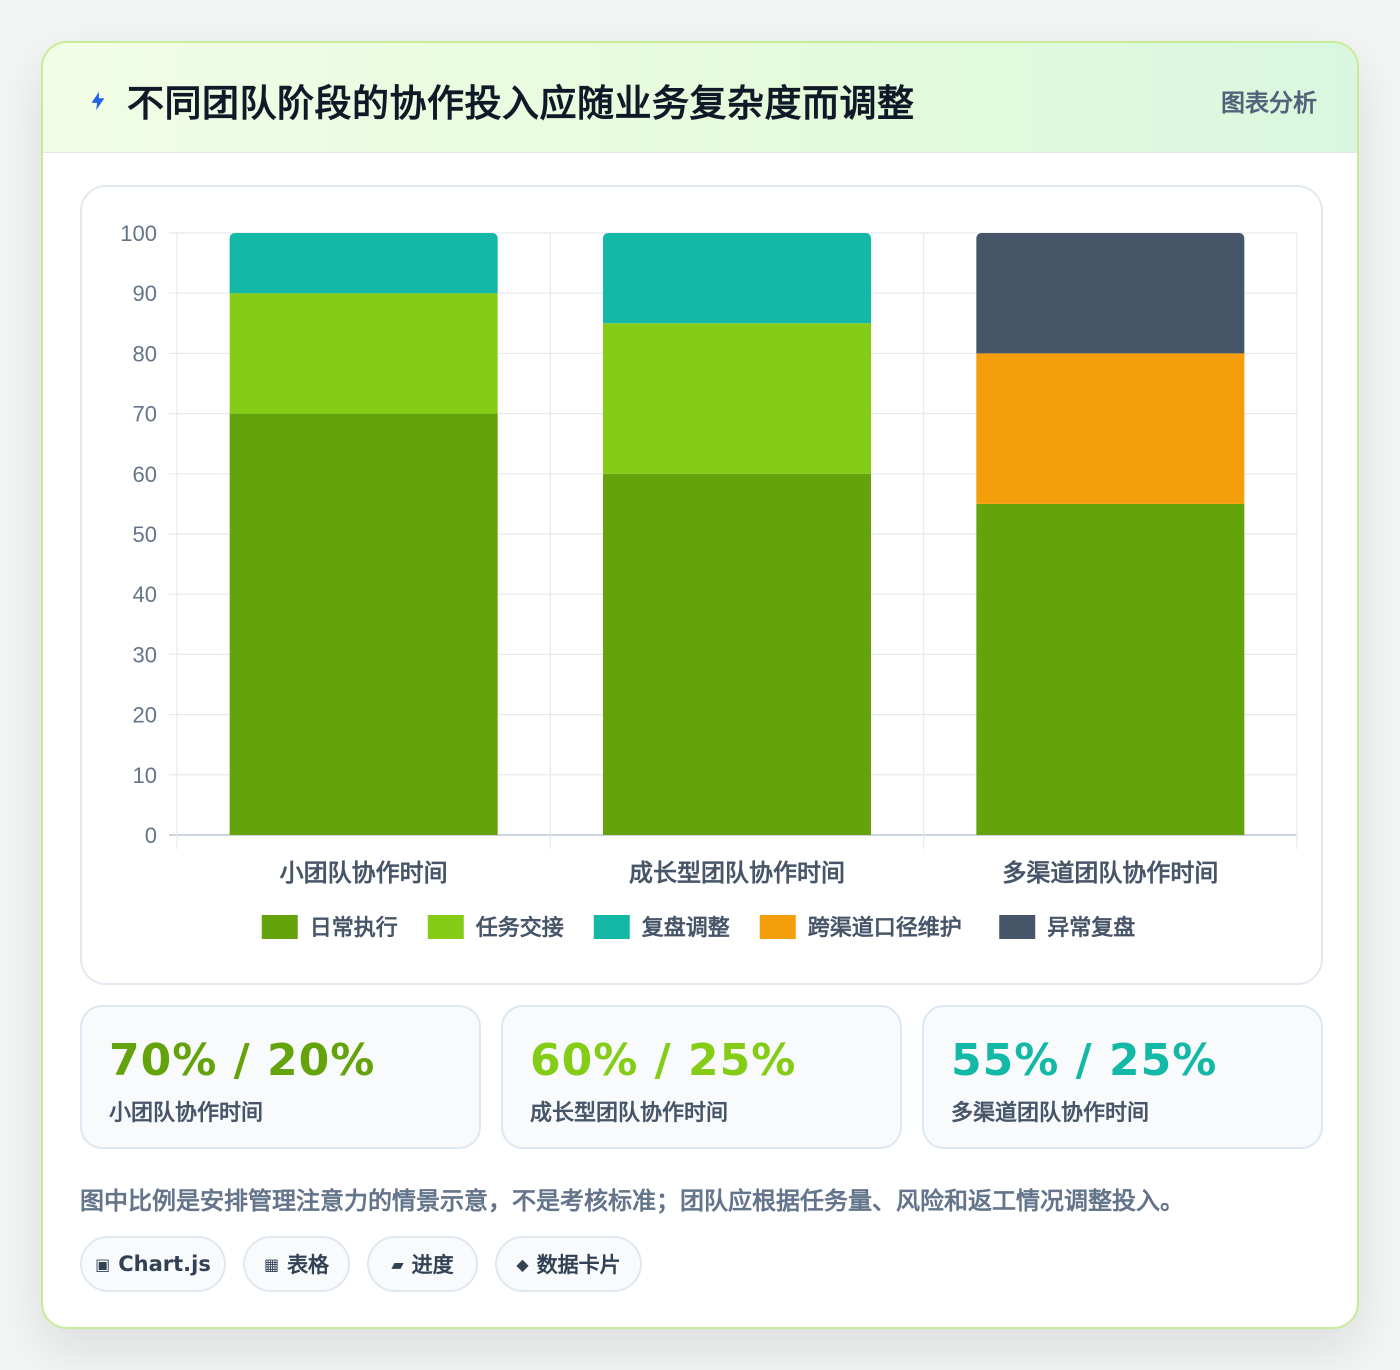  What do you see at coordinates (663, 1060) in the screenshot?
I see `stat-value: 60% / 25%` at bounding box center [663, 1060].